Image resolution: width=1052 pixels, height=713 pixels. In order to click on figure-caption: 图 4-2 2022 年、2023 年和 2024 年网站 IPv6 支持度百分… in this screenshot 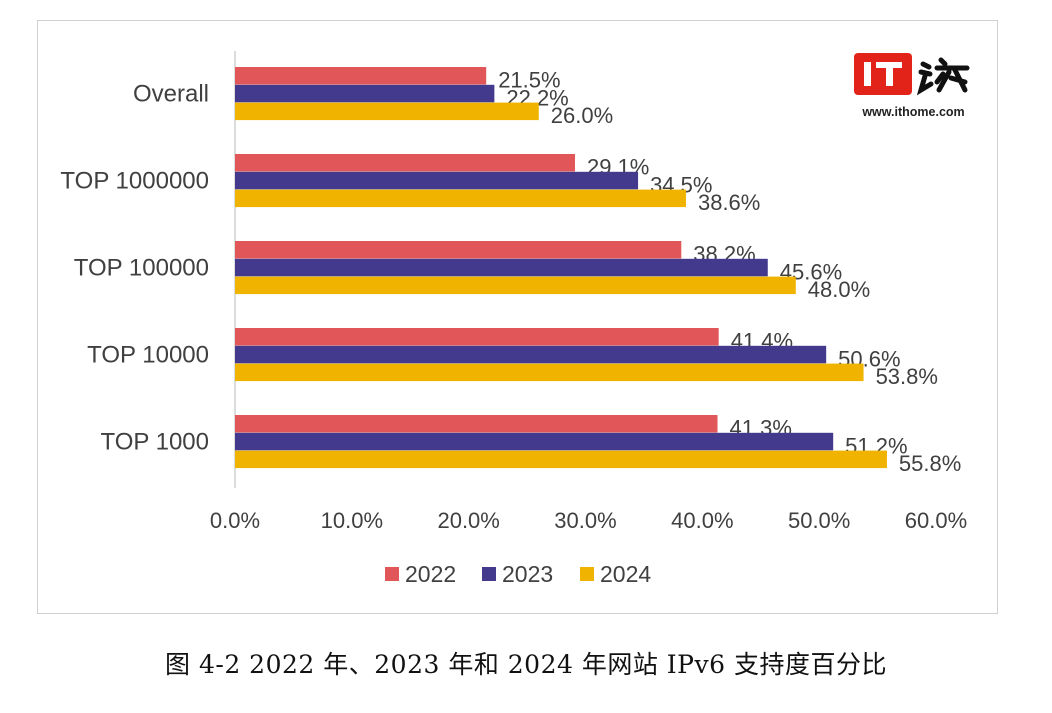, I will do `click(526, 664)`.